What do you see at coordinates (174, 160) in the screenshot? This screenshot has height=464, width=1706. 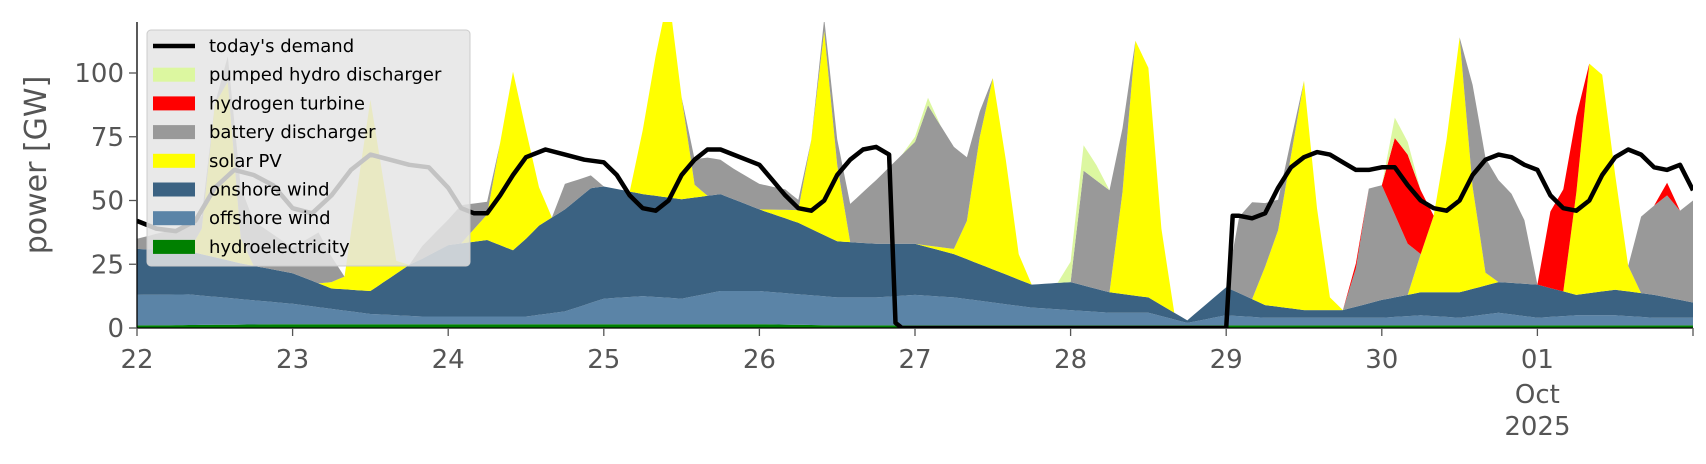 I see `legend-swatch-solar-pv` at bounding box center [174, 160].